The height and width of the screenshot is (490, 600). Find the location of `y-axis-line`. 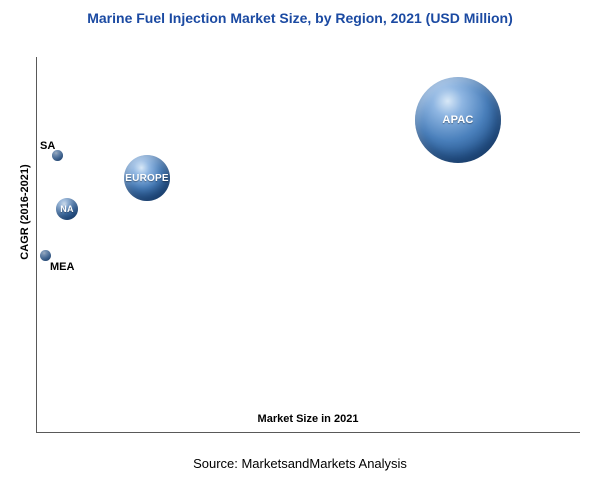

y-axis-line is located at coordinates (36, 244).